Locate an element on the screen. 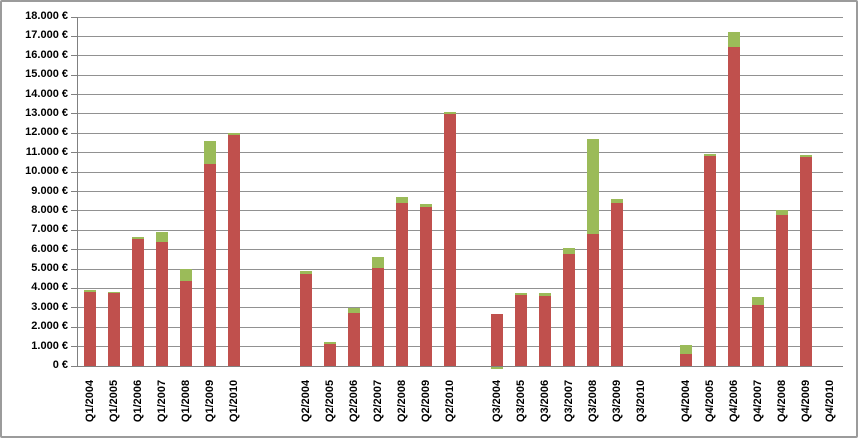 The width and height of the screenshot is (858, 438). bar-segment-red-series-Q3/2004 is located at coordinates (497, 339).